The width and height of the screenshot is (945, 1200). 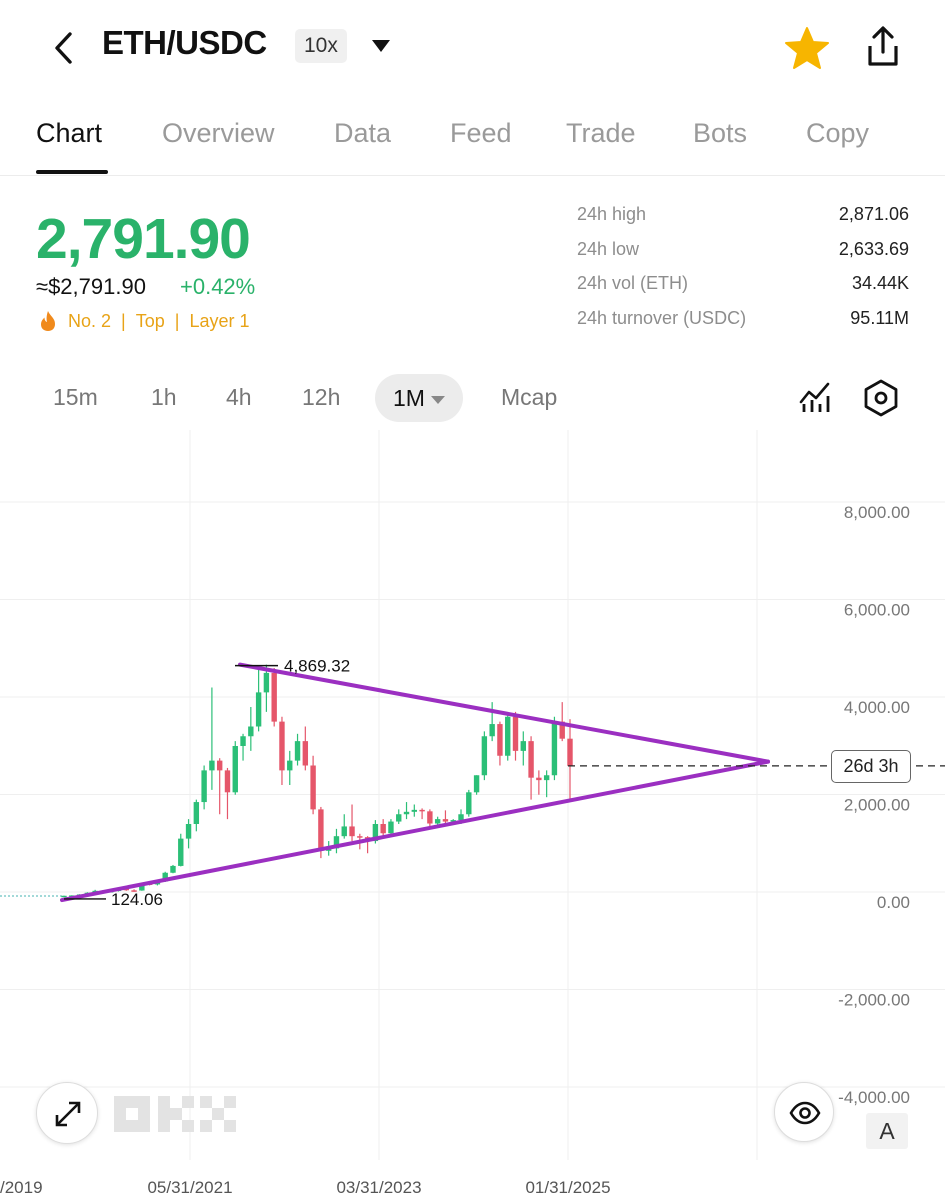 What do you see at coordinates (317, 666) in the screenshot?
I see `high-annotation: 4,869.32` at bounding box center [317, 666].